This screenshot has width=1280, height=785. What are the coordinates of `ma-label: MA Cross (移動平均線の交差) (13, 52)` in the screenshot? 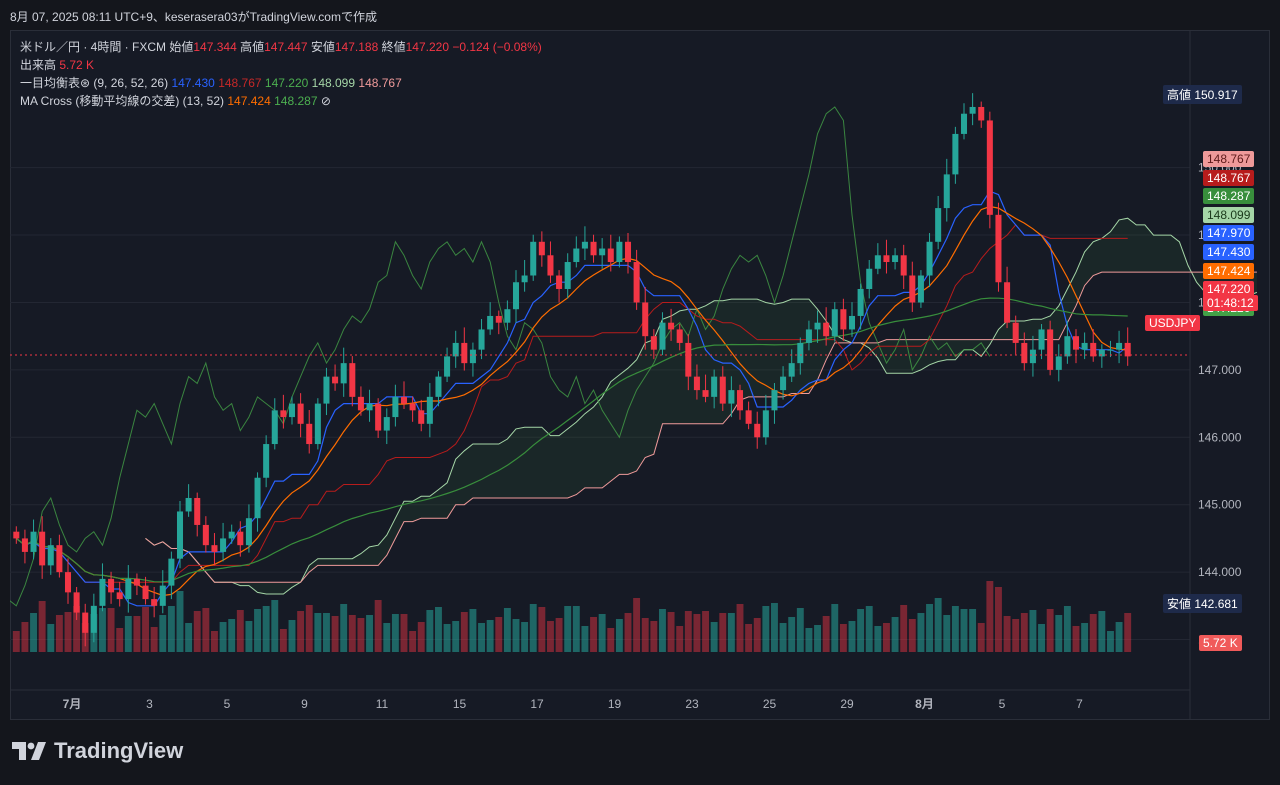 It's located at (122, 101).